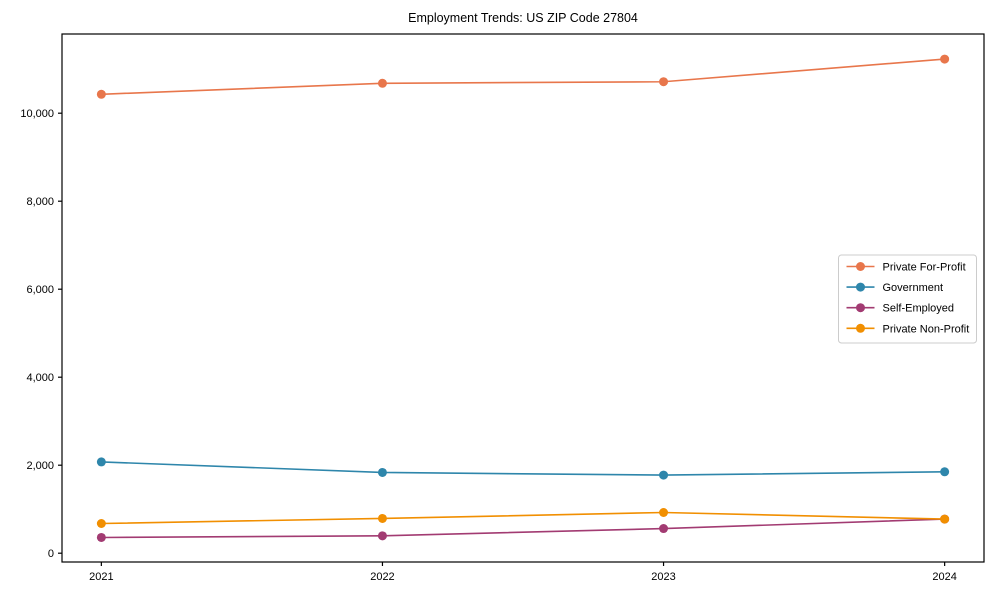 This screenshot has width=1000, height=600. Describe the element at coordinates (101, 462) in the screenshot. I see `data-point-government-2021` at that location.